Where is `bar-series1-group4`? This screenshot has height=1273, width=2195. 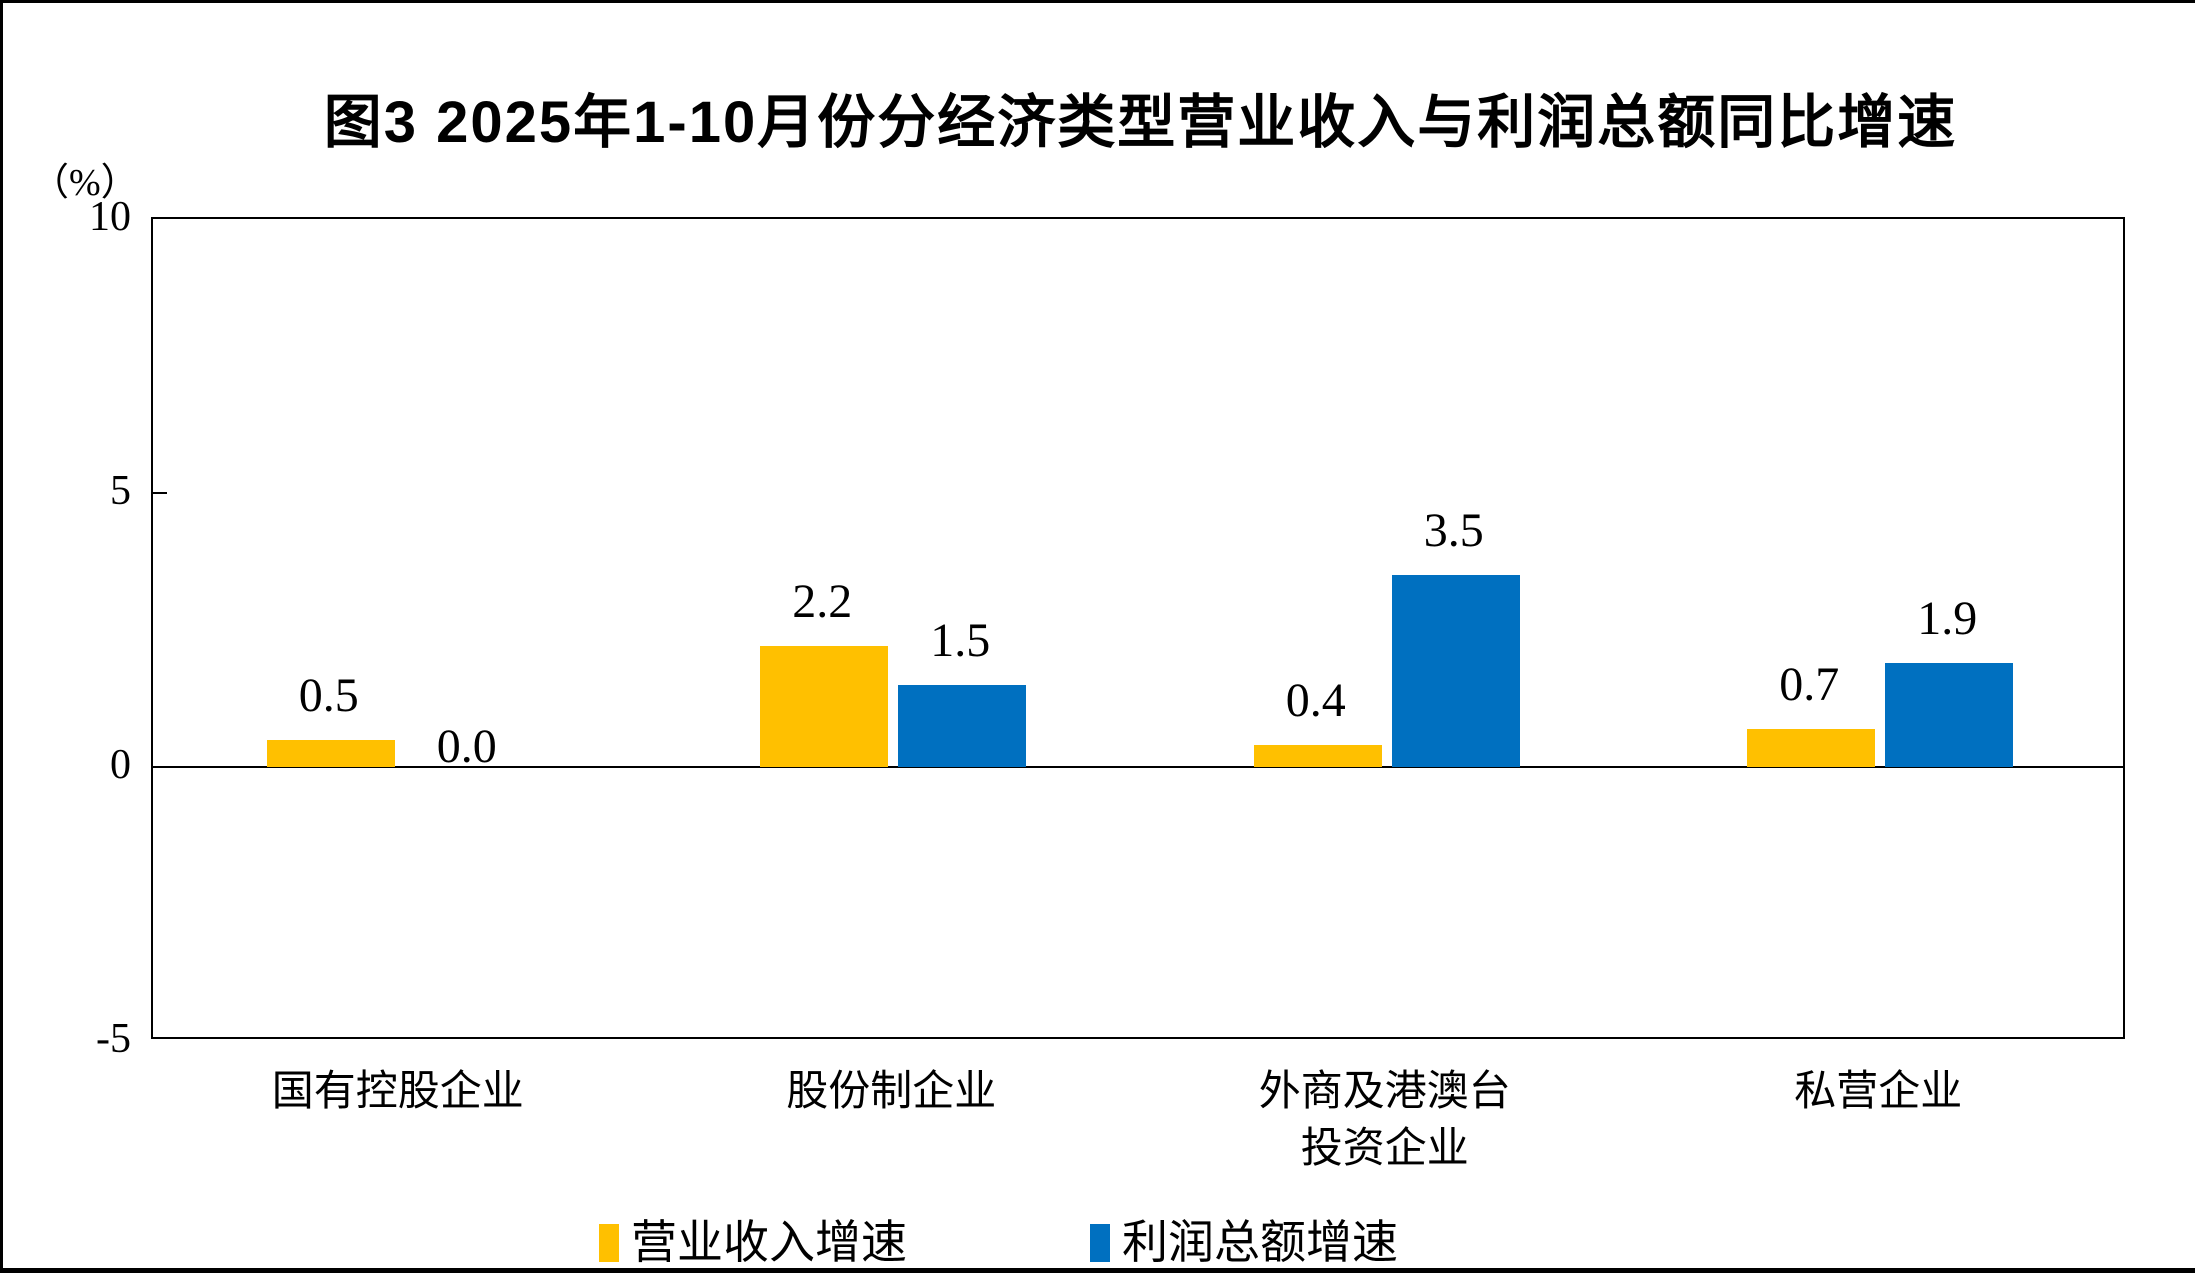 bar-series1-group4 is located at coordinates (1811, 747).